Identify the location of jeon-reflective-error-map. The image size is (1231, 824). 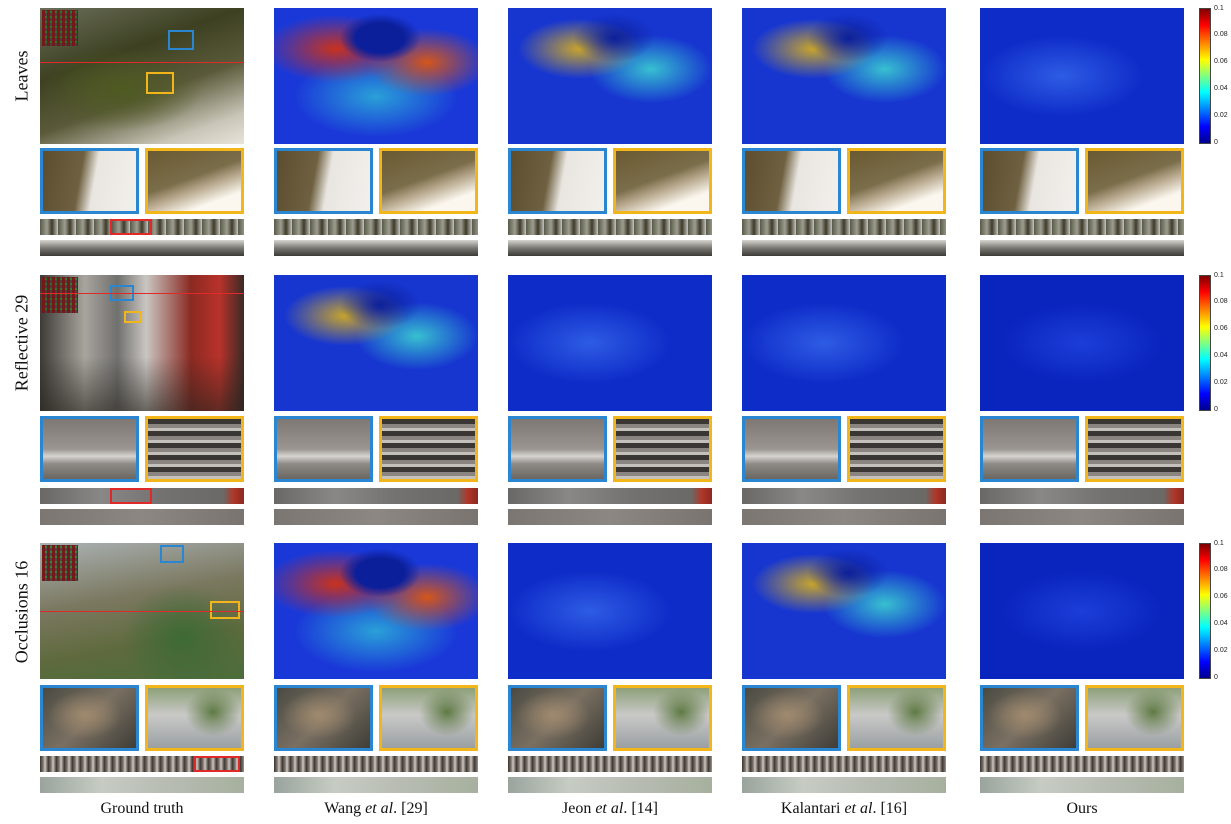
(610, 343).